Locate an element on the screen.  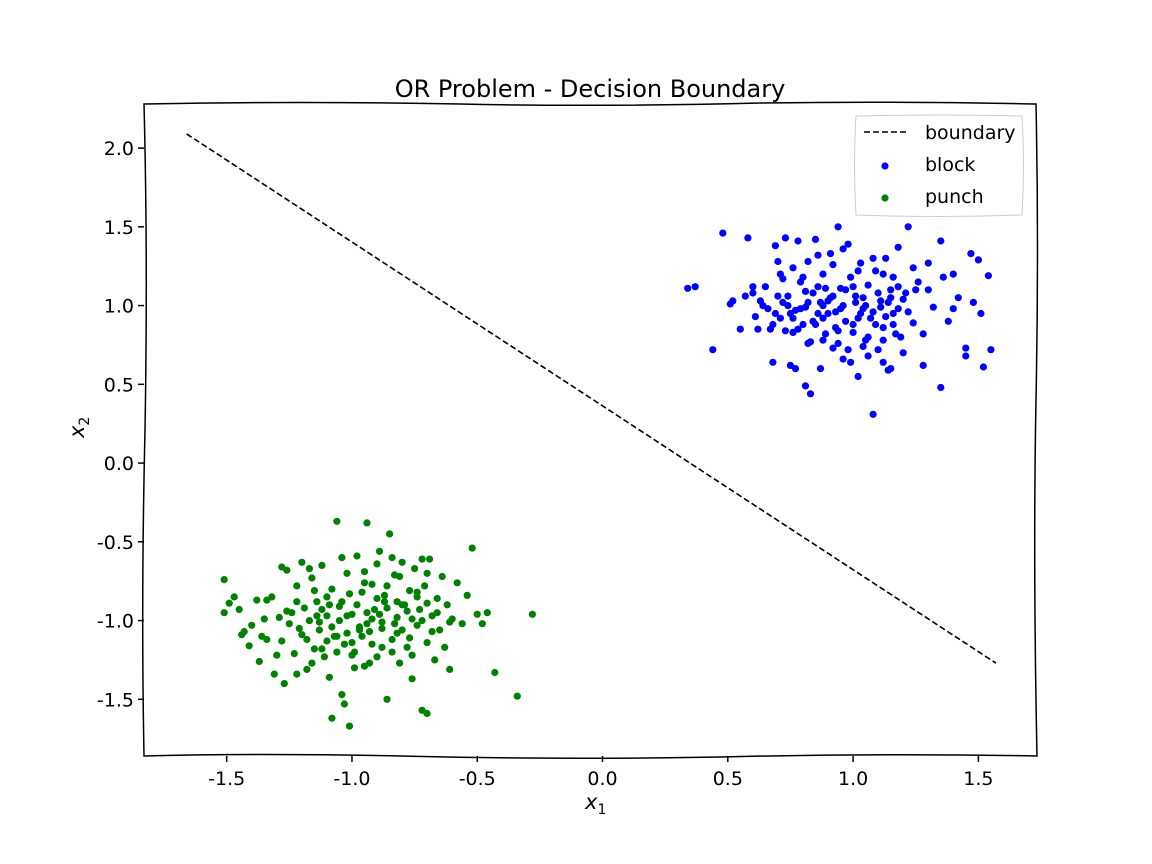
x-axis-ticks: -1.5 -1.0 -0.5 0.0 0.5 1.0 1.5 is located at coordinates (600, 773).